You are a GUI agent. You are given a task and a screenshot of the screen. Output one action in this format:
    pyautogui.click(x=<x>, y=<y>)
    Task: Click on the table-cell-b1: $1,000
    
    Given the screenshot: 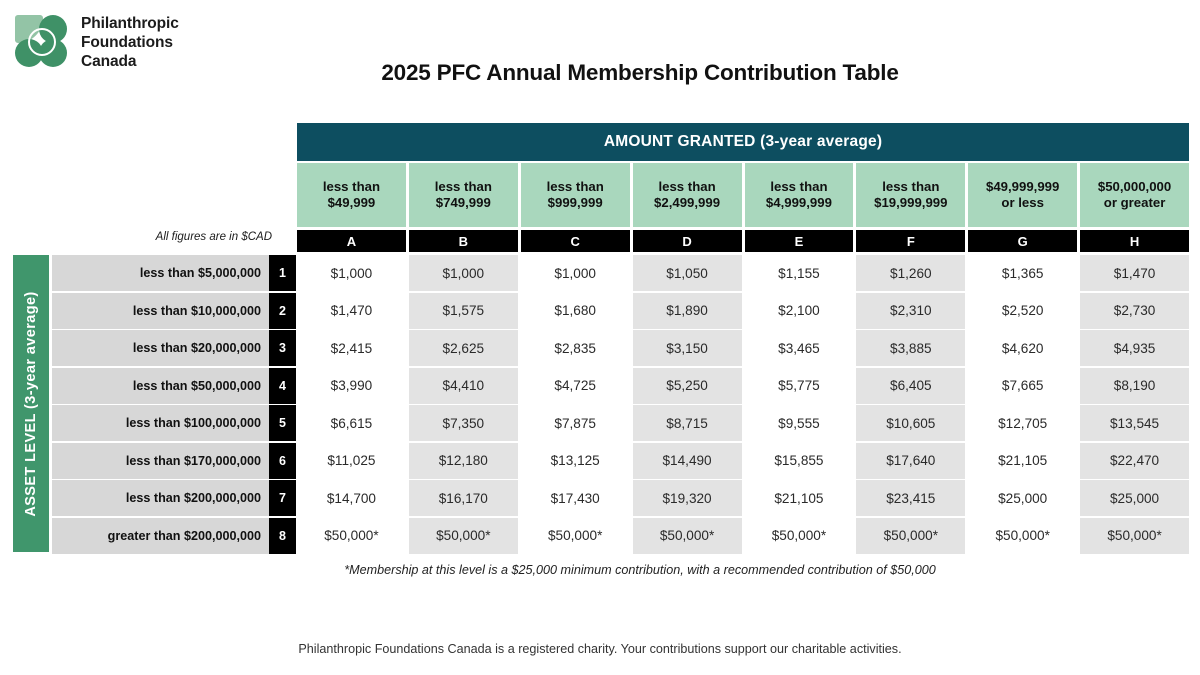 What is the action you would take?
    pyautogui.click(x=463, y=273)
    